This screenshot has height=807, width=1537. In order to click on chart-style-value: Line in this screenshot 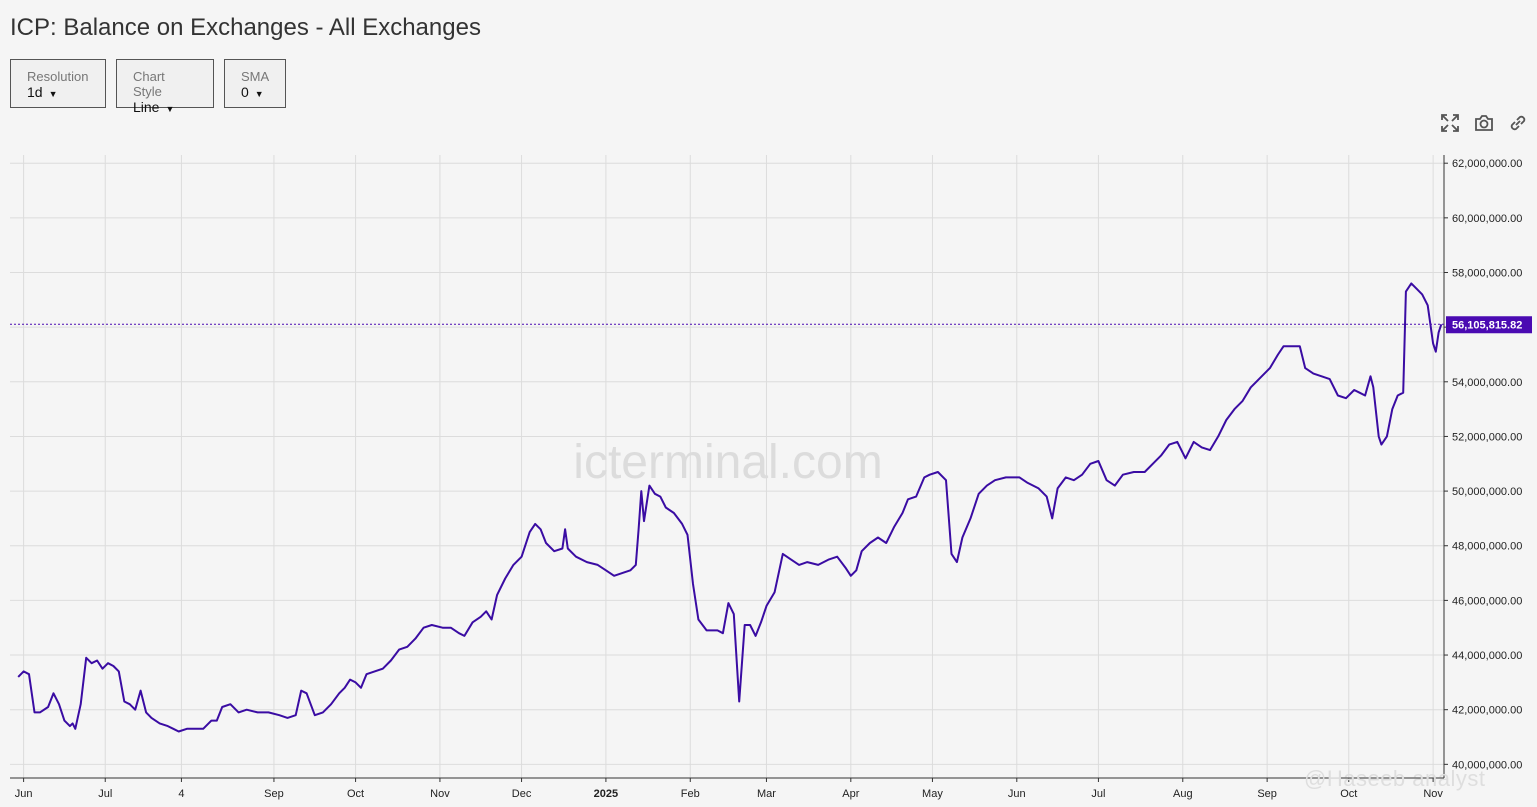, I will do `click(146, 107)`.